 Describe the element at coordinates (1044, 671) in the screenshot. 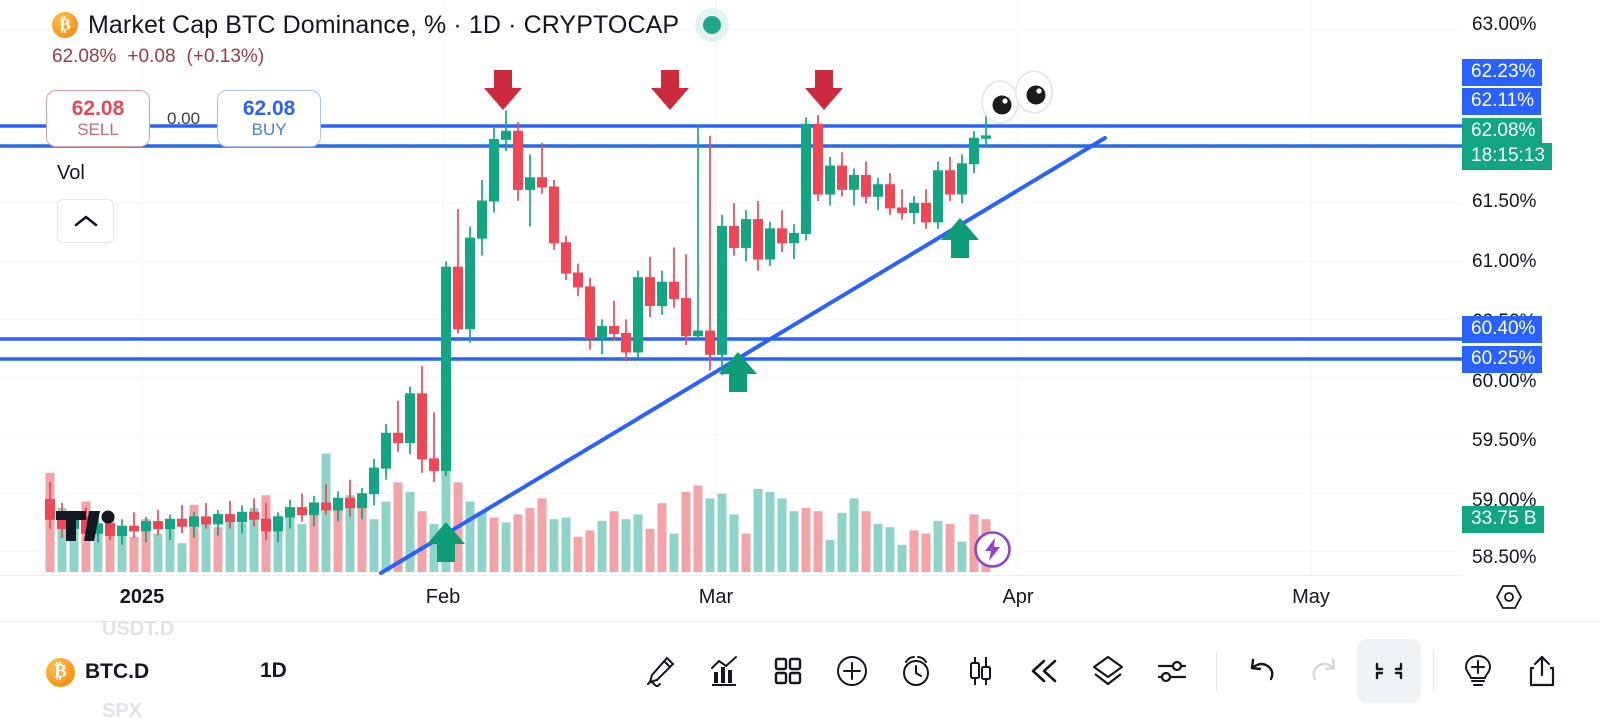

I see `replay-rewind-icon` at that location.